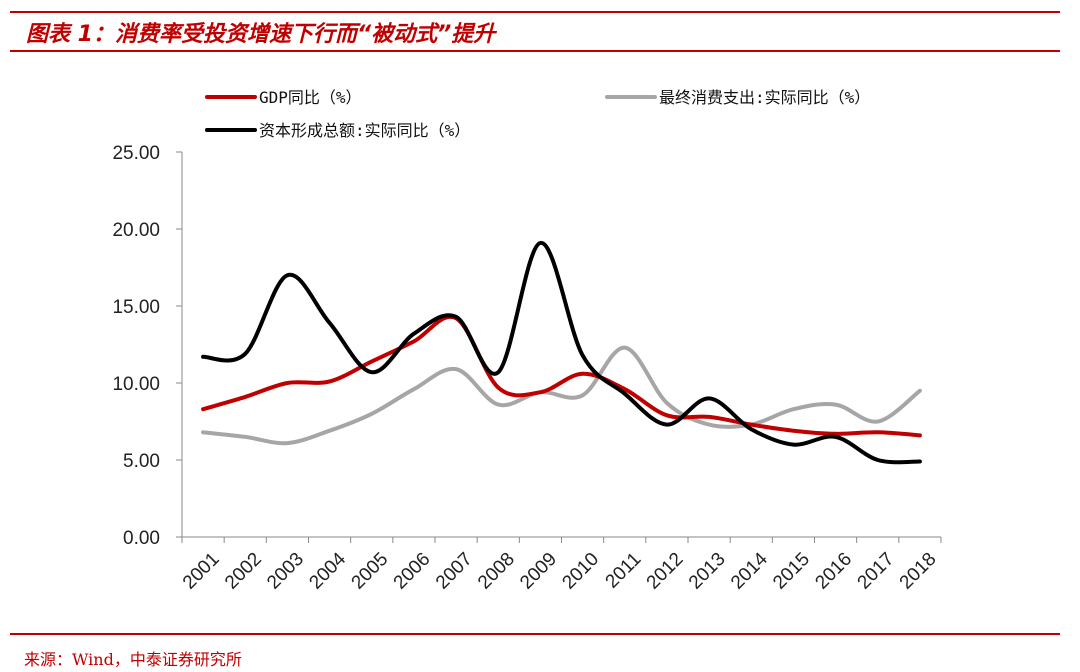 Image resolution: width=1080 pixels, height=672 pixels. I want to click on y-tick-label: 25.00, so click(136, 153).